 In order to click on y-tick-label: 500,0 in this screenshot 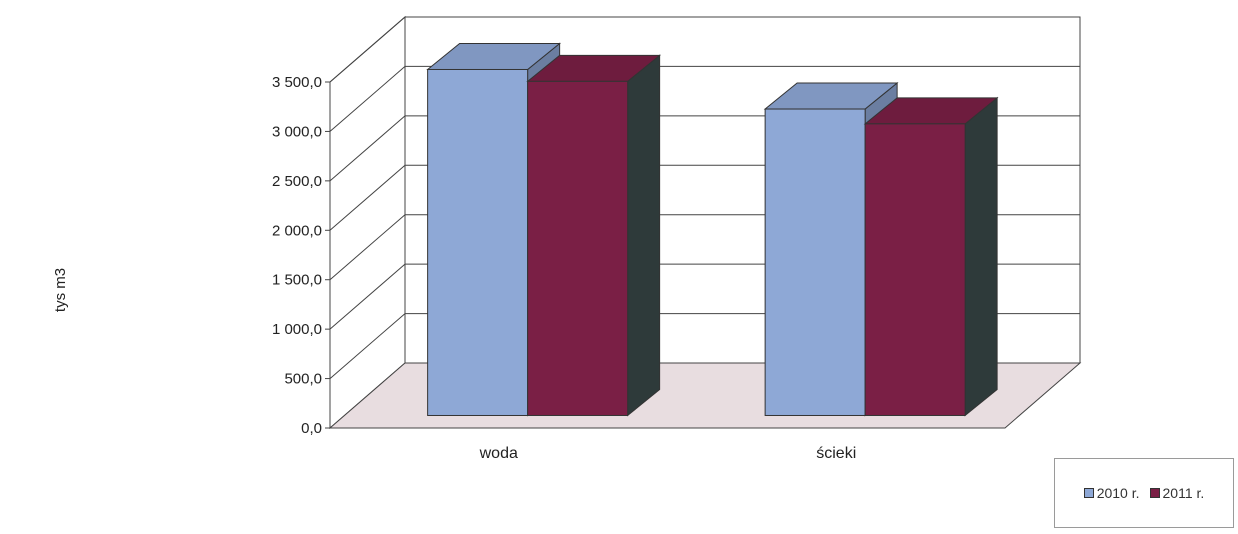, I will do `click(303, 379)`.